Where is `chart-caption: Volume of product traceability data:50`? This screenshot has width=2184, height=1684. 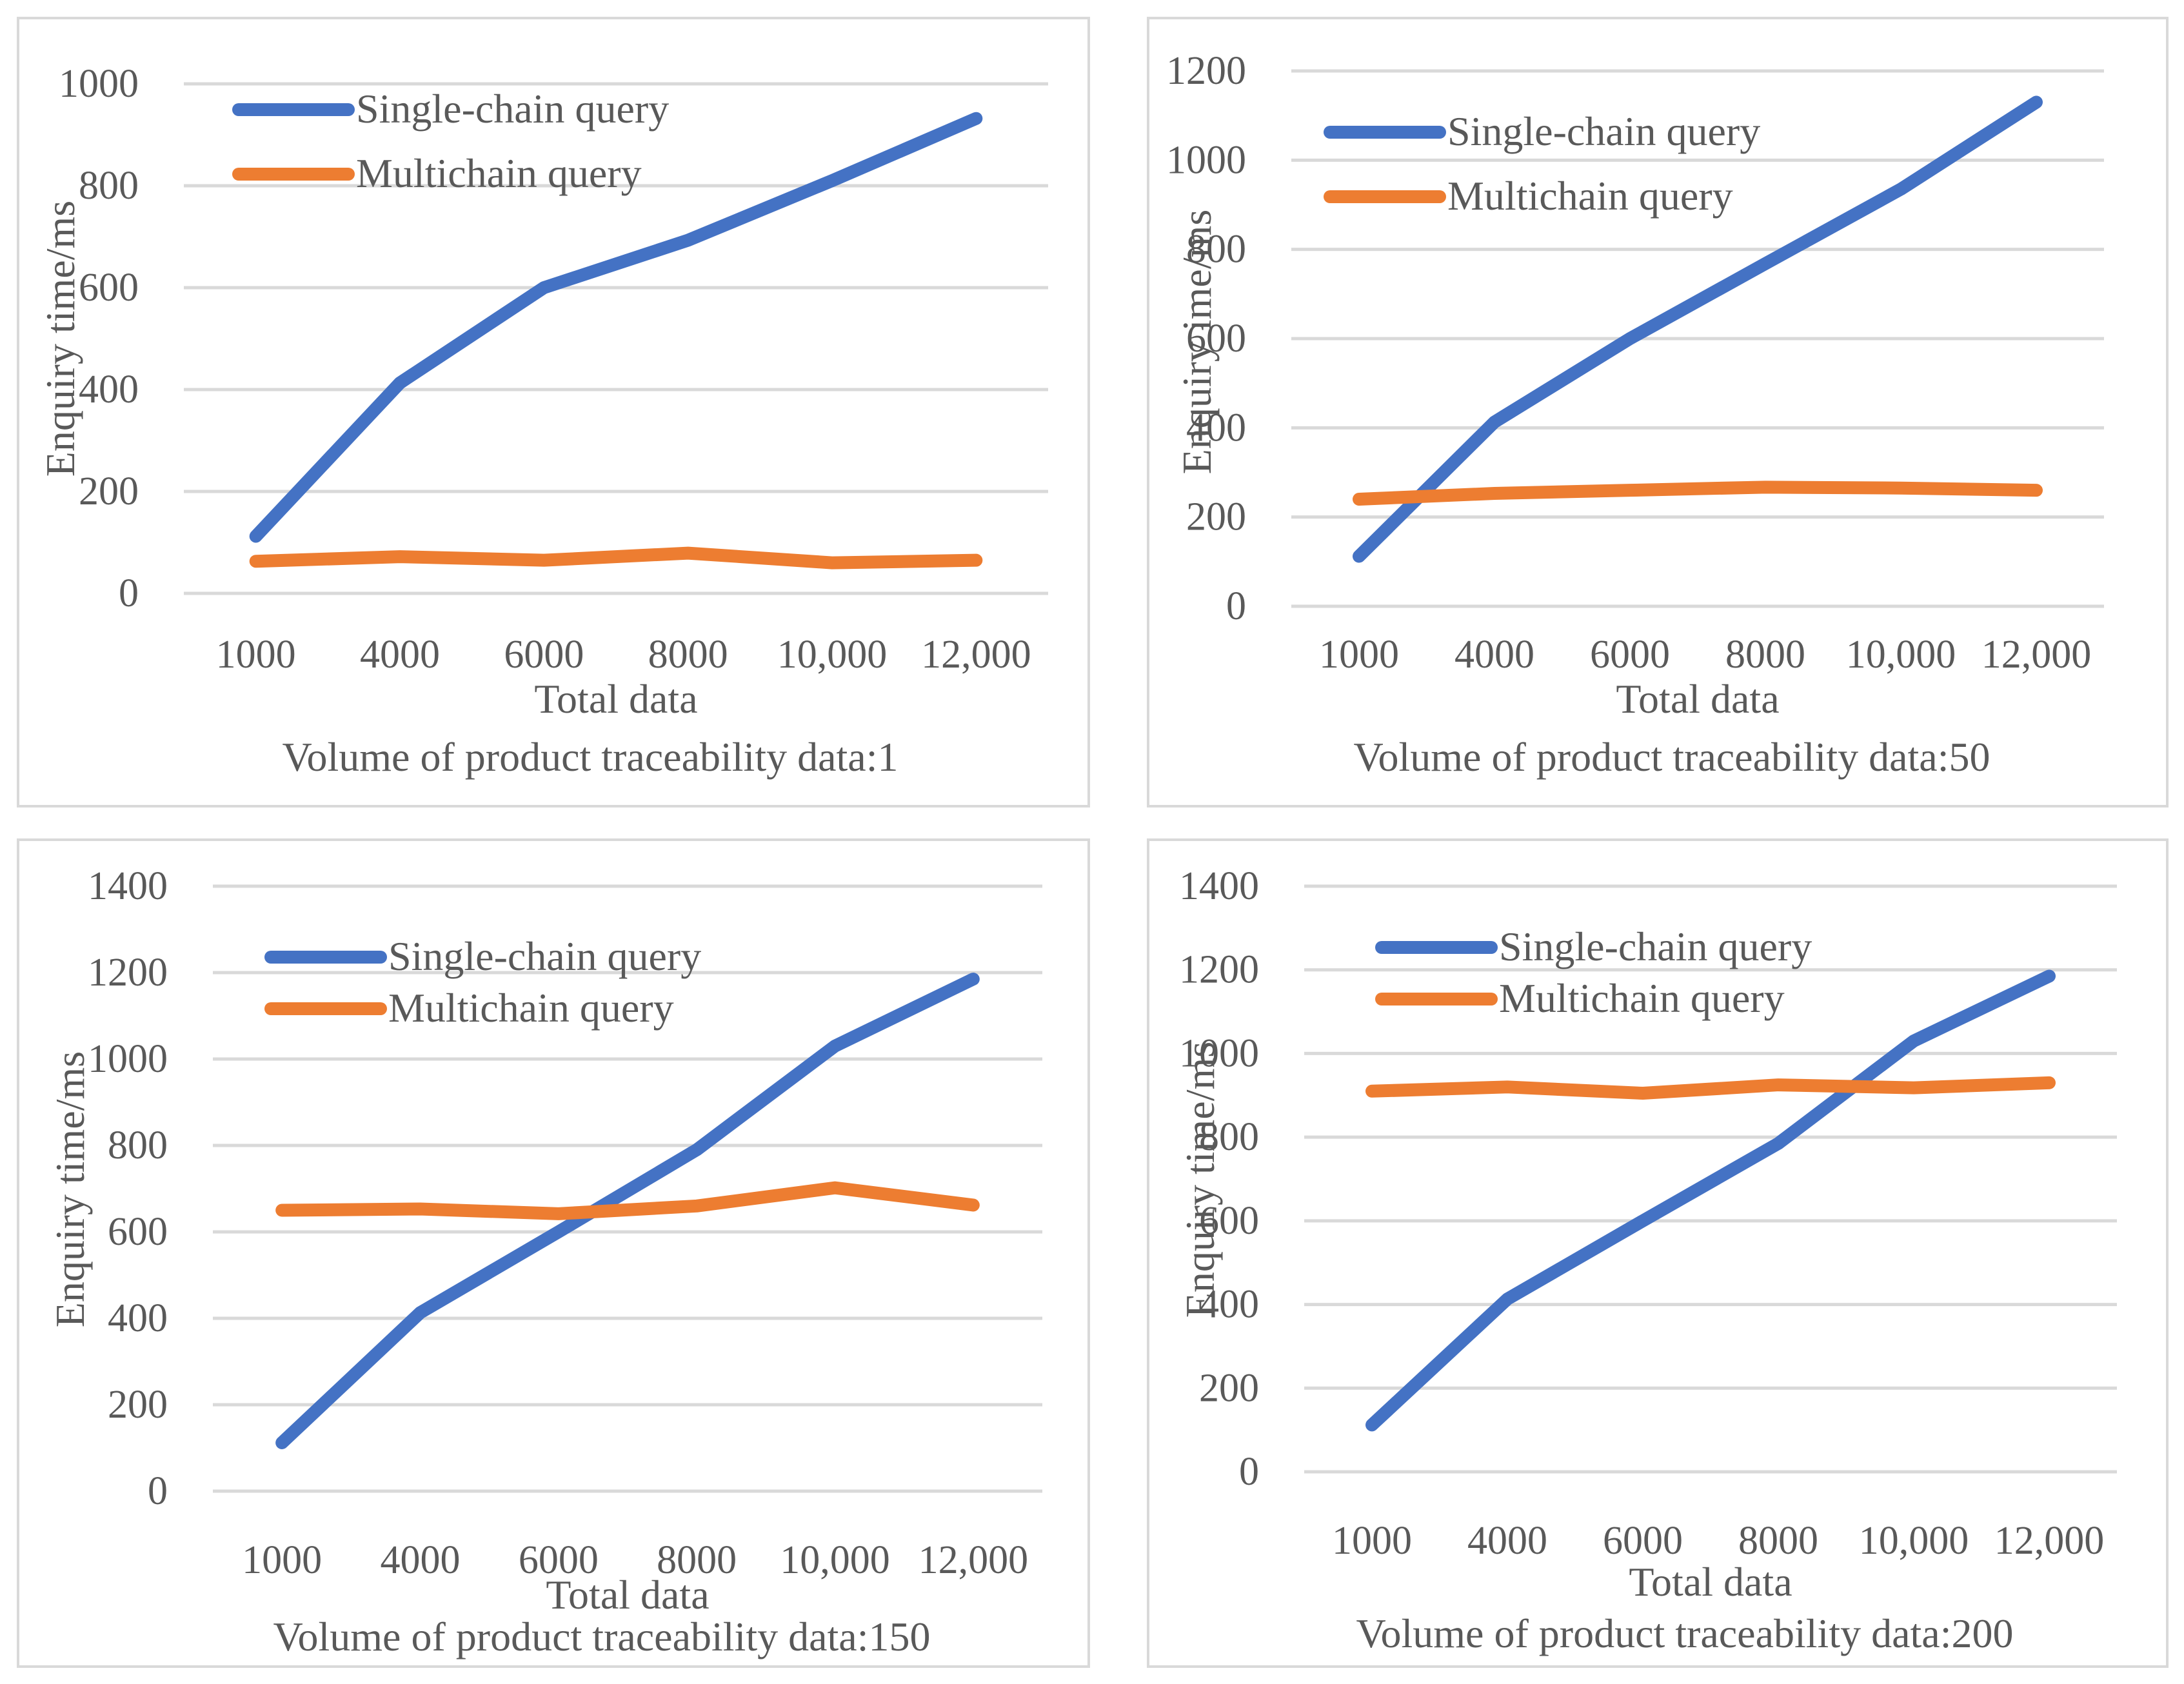
chart-caption: Volume of product traceability data:50 is located at coordinates (1672, 757).